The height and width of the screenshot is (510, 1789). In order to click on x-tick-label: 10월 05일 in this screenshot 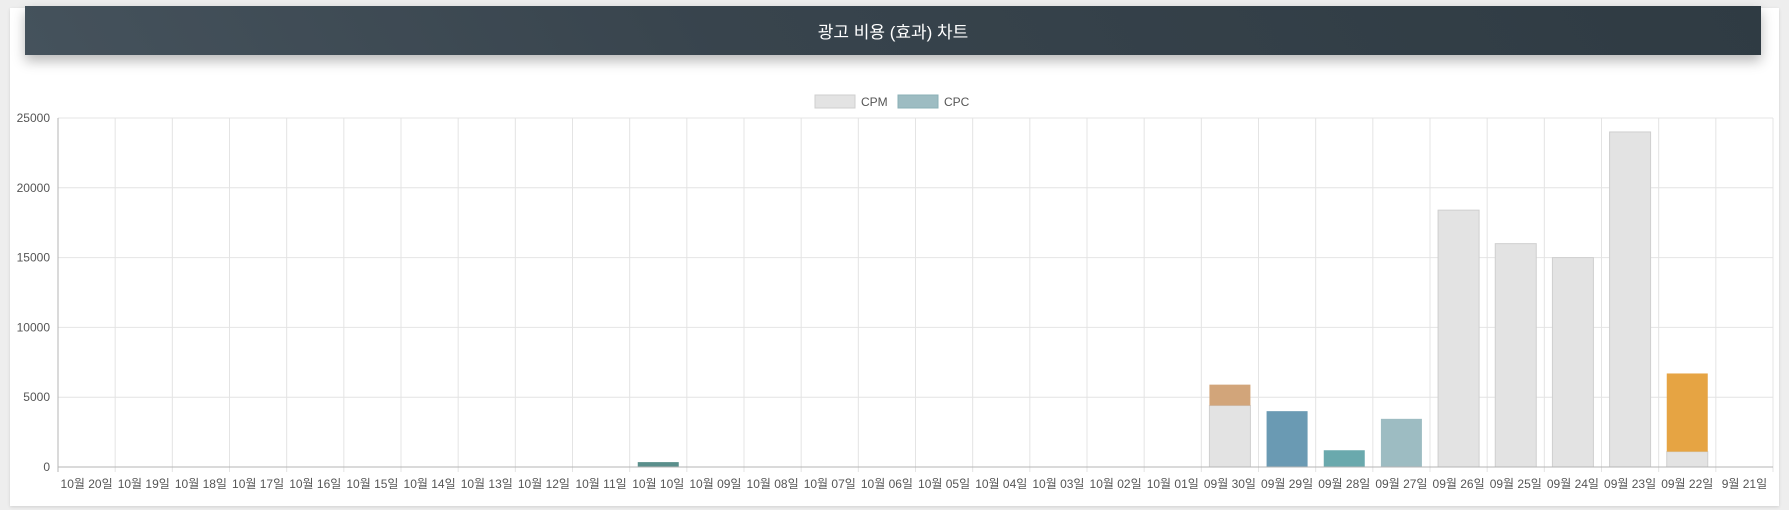, I will do `click(944, 484)`.